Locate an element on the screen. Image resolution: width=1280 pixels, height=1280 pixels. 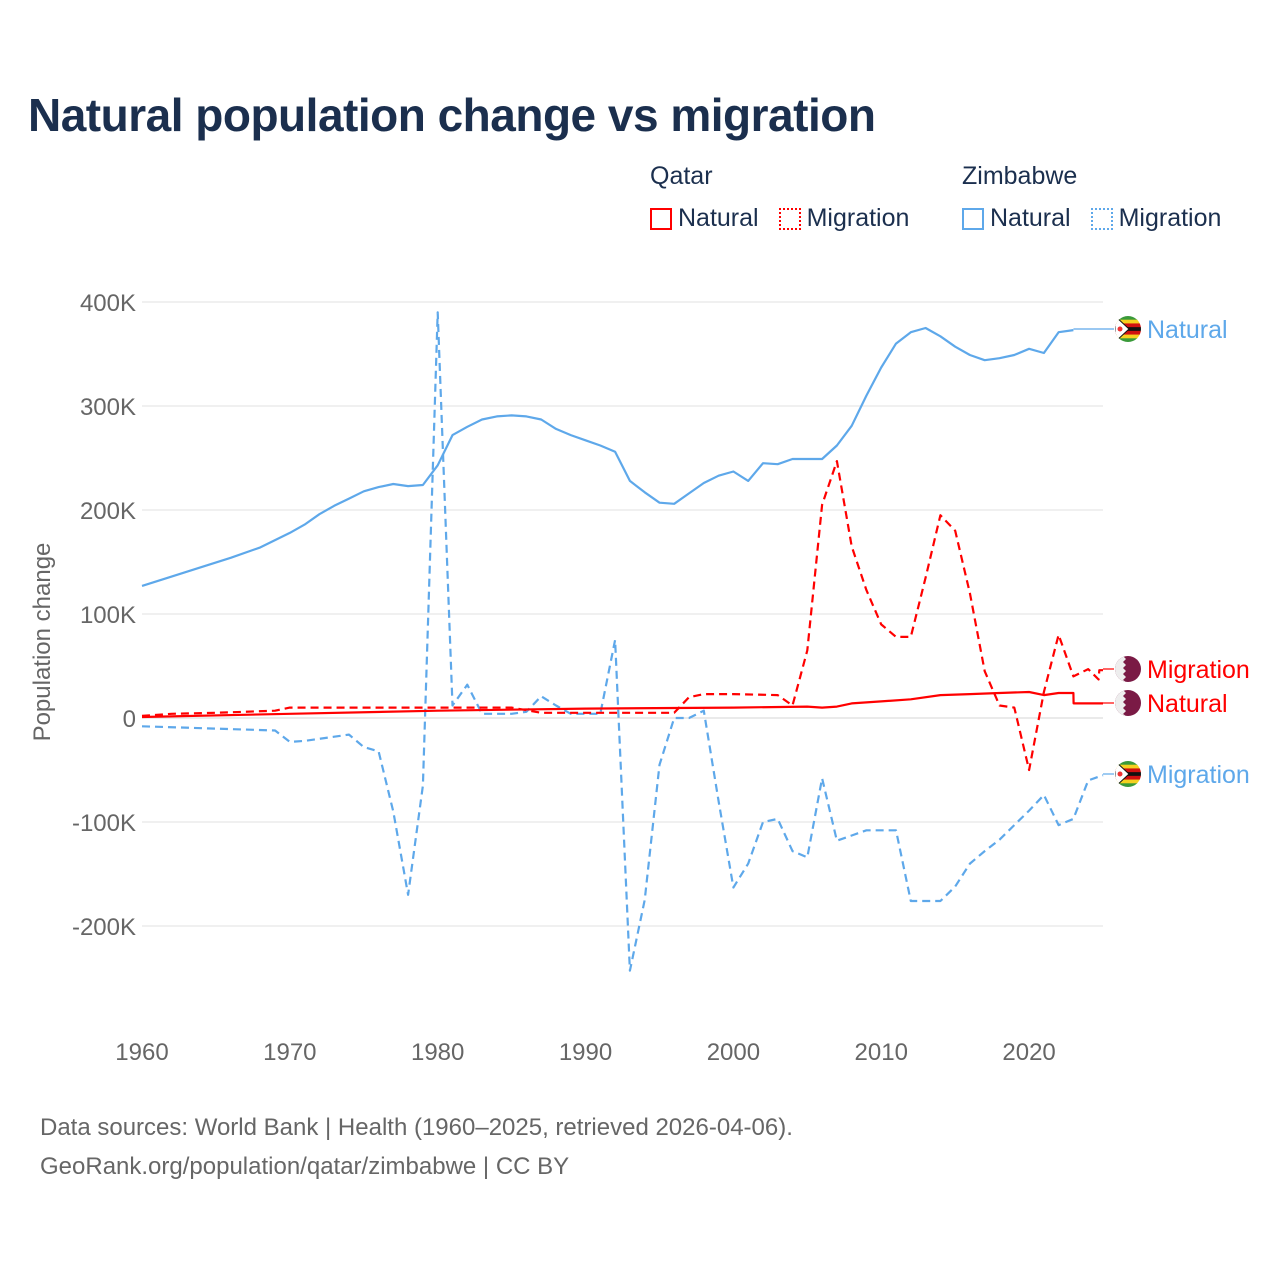
legend-zimbabwe-migration: Migration is located at coordinates (1156, 218).